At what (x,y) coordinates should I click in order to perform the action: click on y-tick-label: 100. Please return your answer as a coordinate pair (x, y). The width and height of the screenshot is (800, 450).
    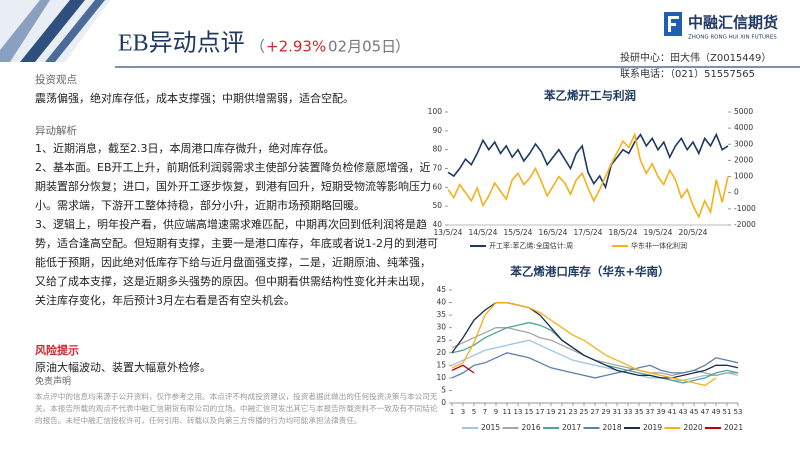
    Looking at the image, I should click on (435, 111).